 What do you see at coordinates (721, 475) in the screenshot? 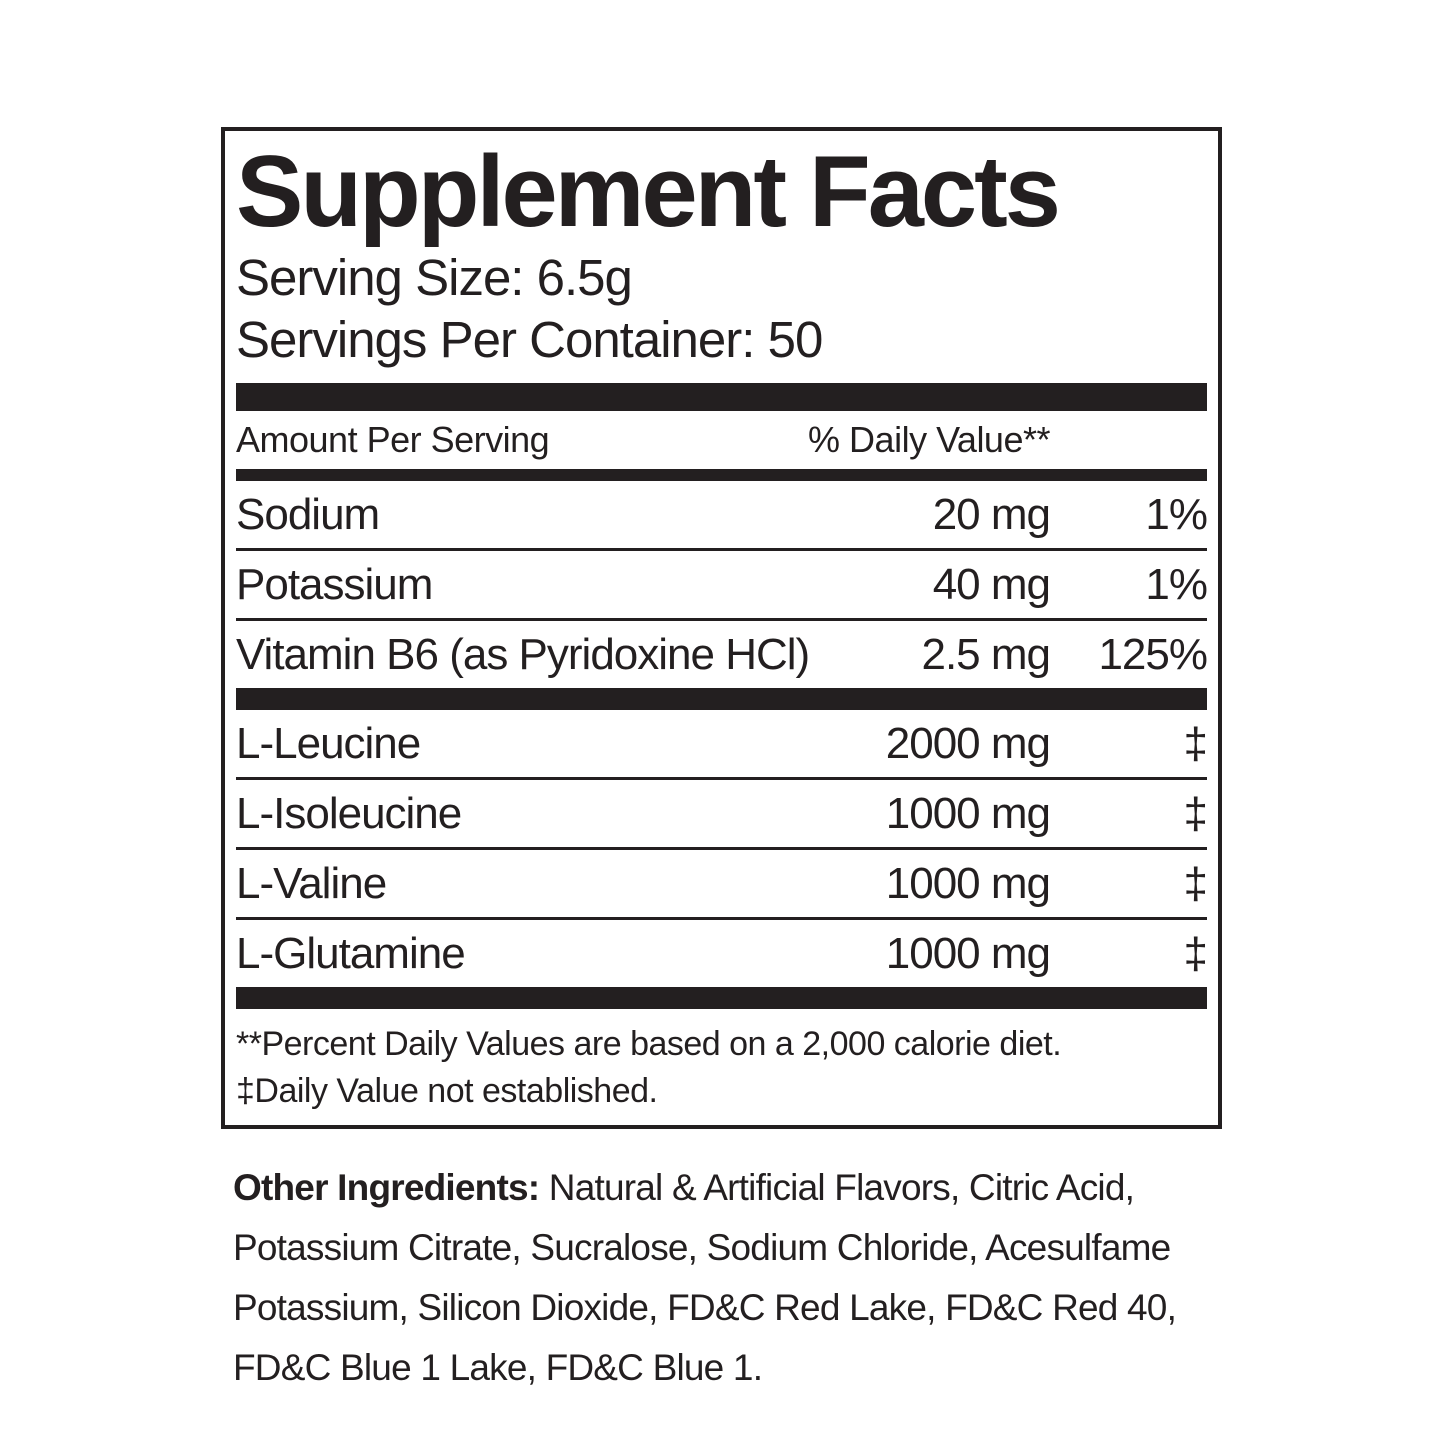
I see `divider-medium` at bounding box center [721, 475].